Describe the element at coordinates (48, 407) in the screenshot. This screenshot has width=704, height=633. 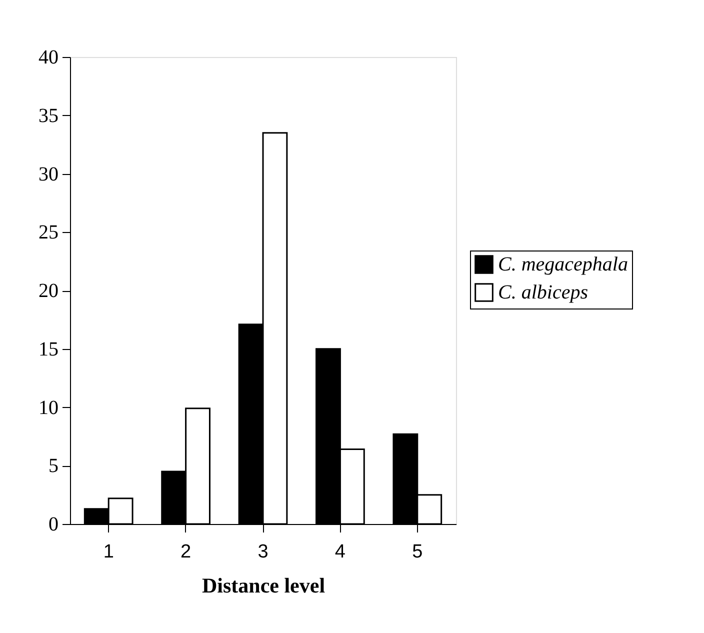
I see `y-tick-label: 10` at that location.